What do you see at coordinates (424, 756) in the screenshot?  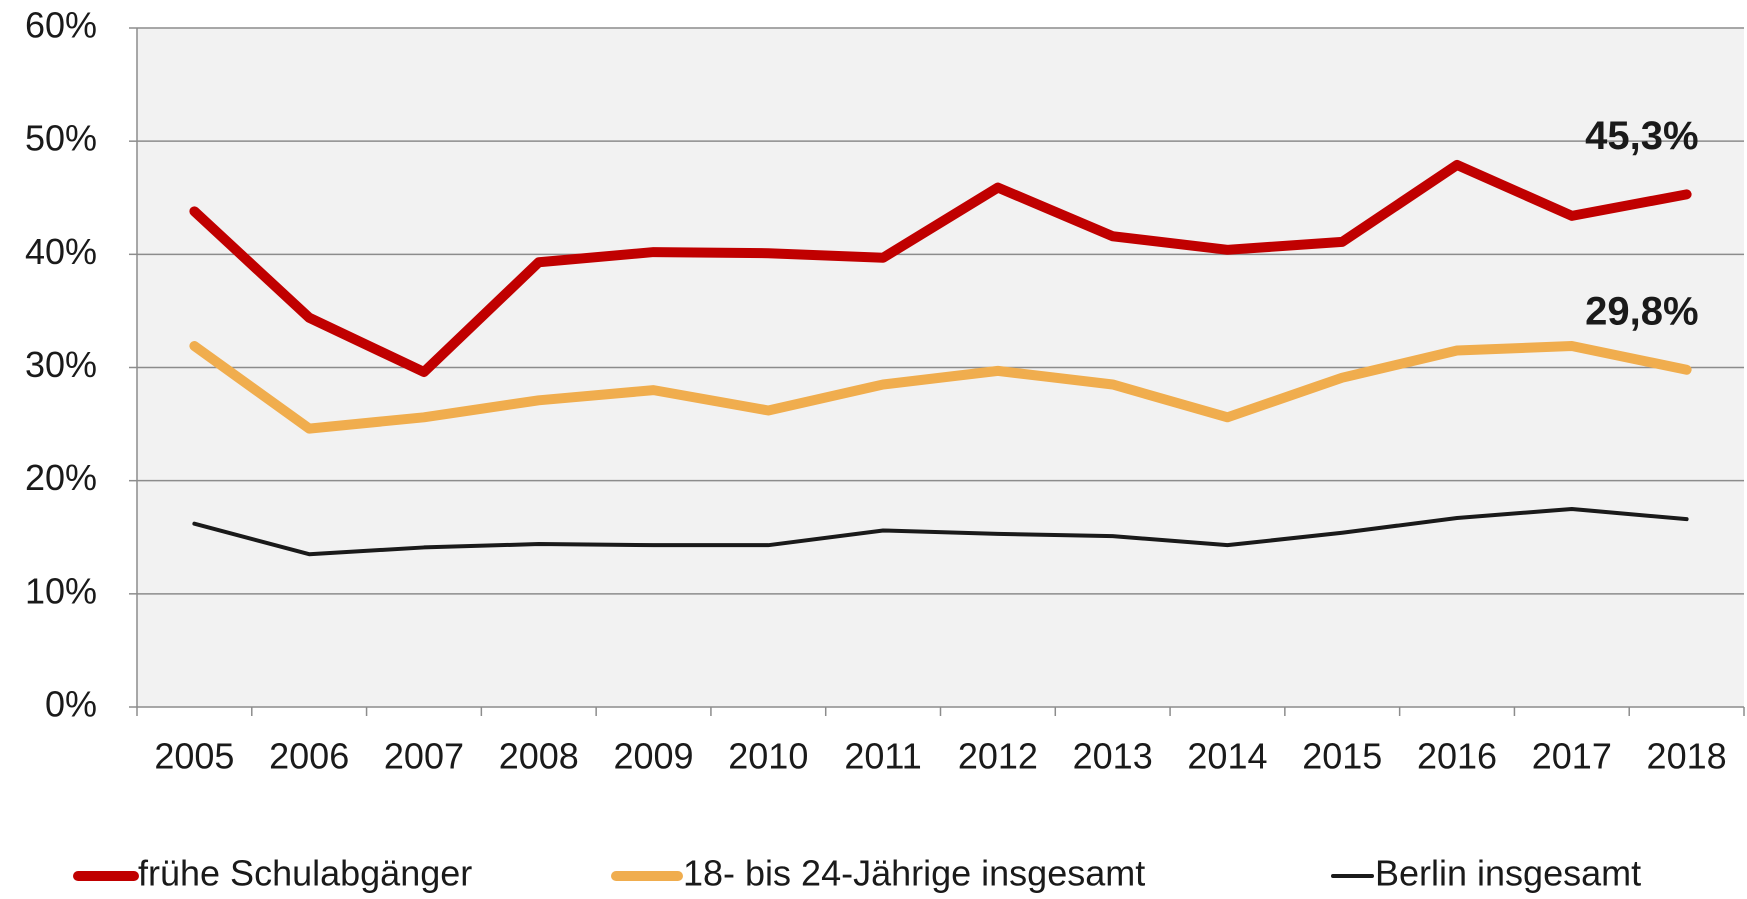 I see `x-tick-label: 2007` at bounding box center [424, 756].